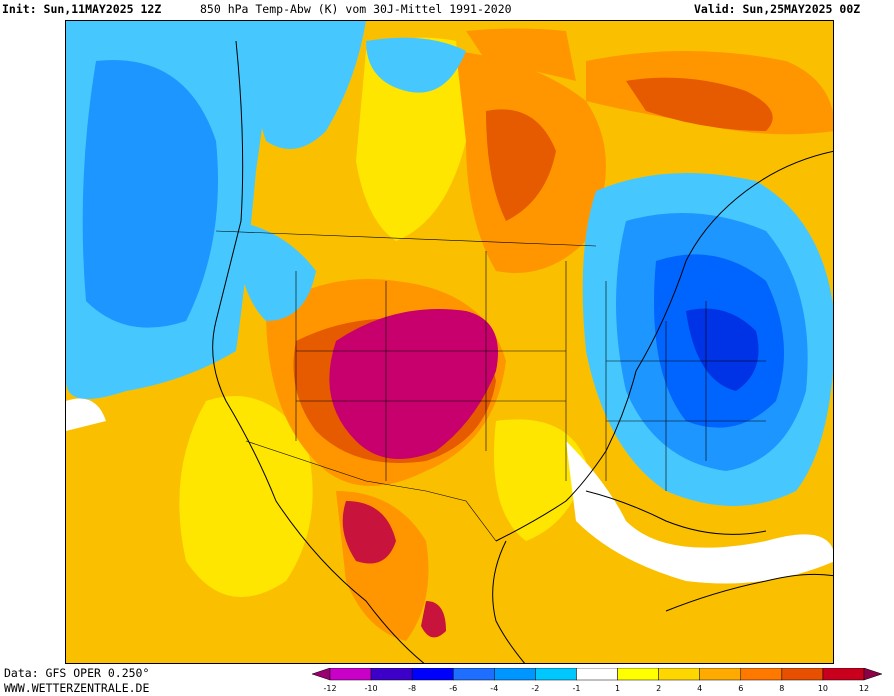 The width and height of the screenshot is (894, 696). Describe the element at coordinates (330, 688) in the screenshot. I see `legend-tick-label: -12` at that location.